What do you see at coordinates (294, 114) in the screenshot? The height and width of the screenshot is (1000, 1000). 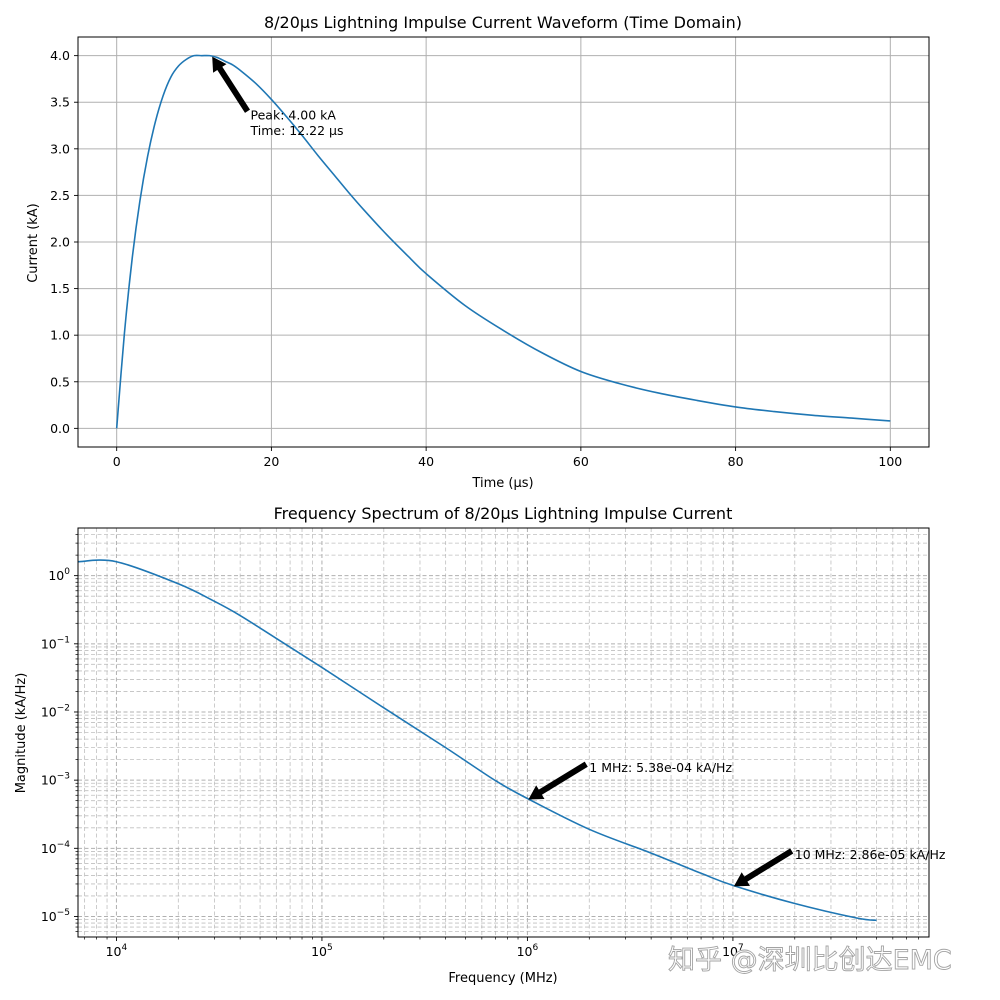 I see `annotation-text: Peak: 4.00 kA` at bounding box center [294, 114].